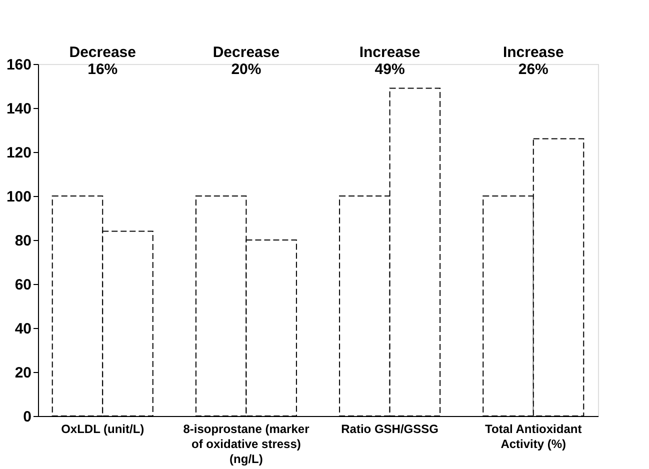  What do you see at coordinates (533, 436) in the screenshot?
I see `x-tick-label: Total Antioxidant Activity (%)` at bounding box center [533, 436].